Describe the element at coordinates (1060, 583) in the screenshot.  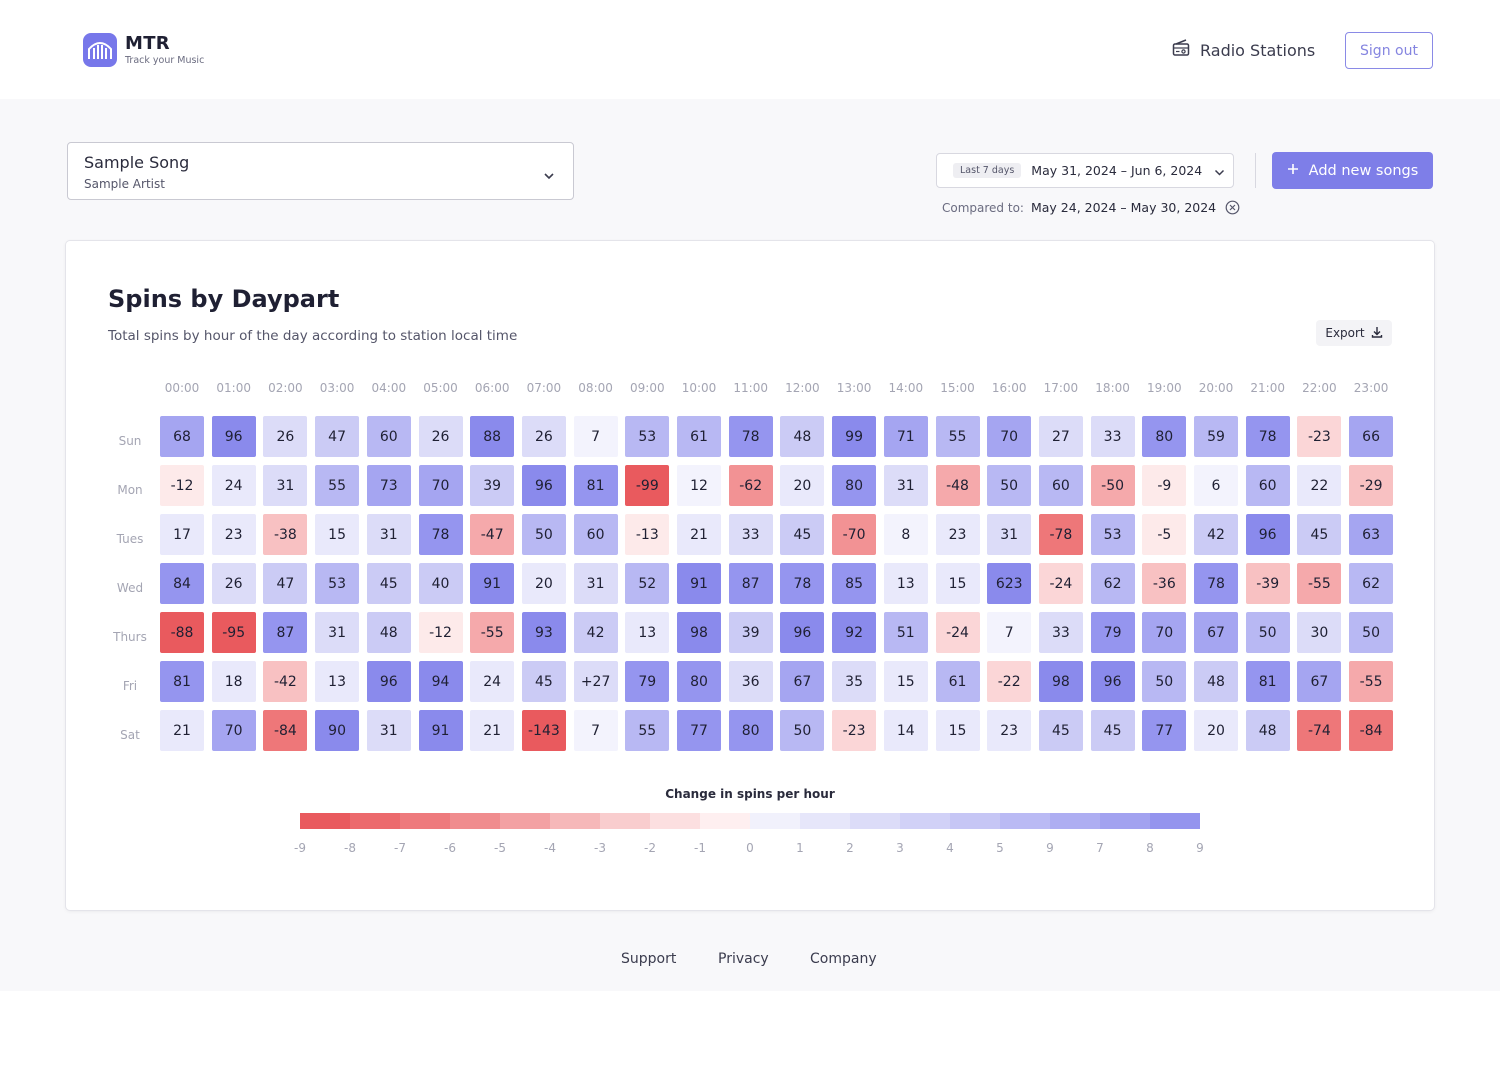
I see `heatmap-cell: -24` at that location.